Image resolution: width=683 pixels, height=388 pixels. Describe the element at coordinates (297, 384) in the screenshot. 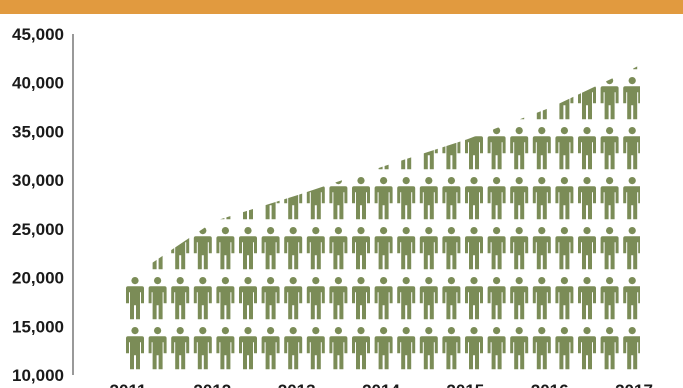

I see `x-tick-label: 2013` at that location.